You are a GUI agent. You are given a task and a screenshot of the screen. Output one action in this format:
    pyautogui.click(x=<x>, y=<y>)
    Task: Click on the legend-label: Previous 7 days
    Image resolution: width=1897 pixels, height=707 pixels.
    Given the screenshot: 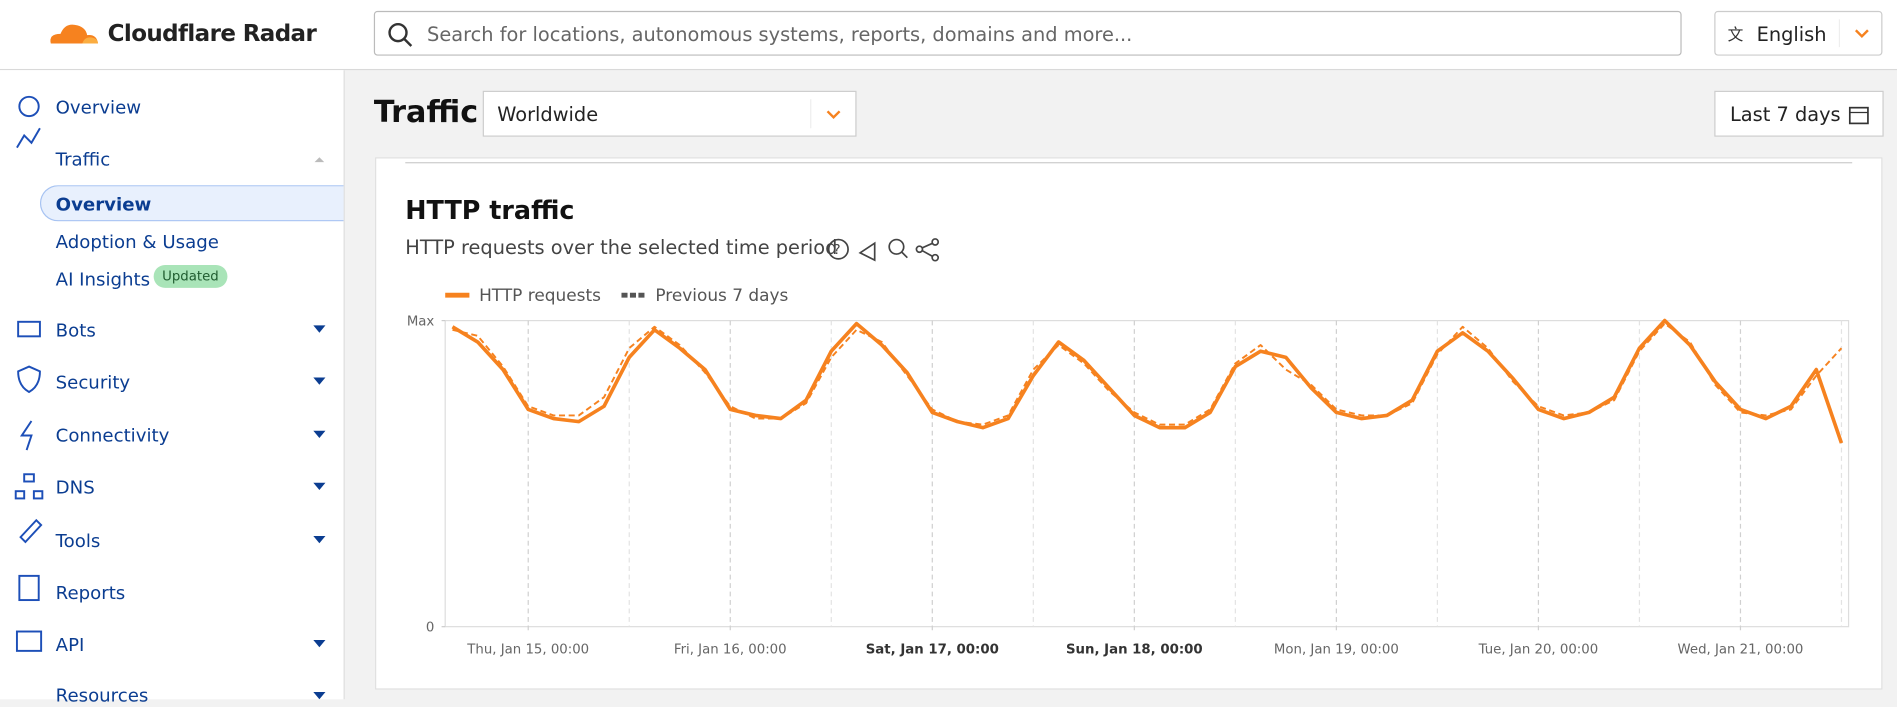 What is the action you would take?
    pyautogui.click(x=721, y=295)
    